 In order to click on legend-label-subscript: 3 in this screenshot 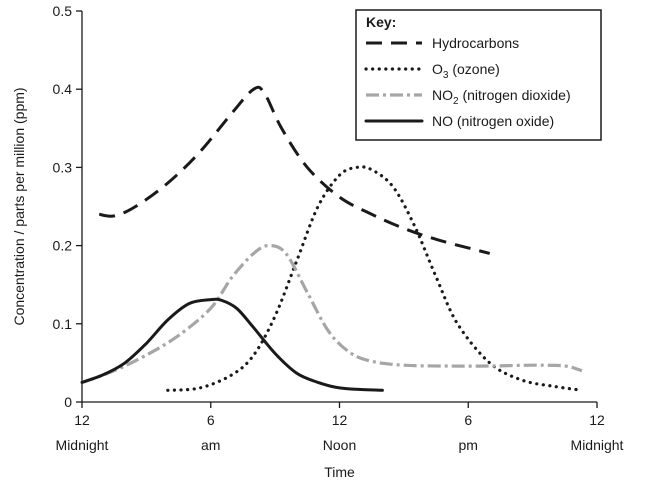, I will do `click(446, 75)`.